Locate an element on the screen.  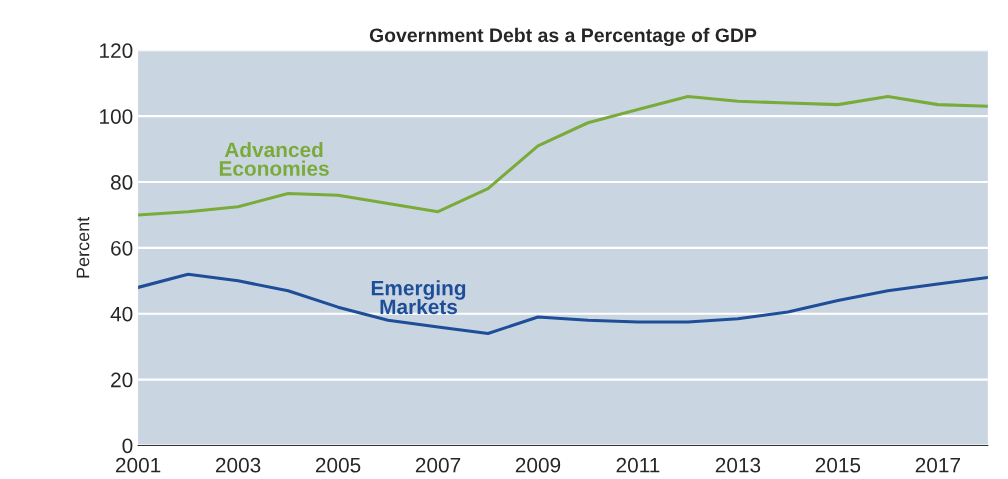
y-tick-label: 100 is located at coordinates (116, 116).